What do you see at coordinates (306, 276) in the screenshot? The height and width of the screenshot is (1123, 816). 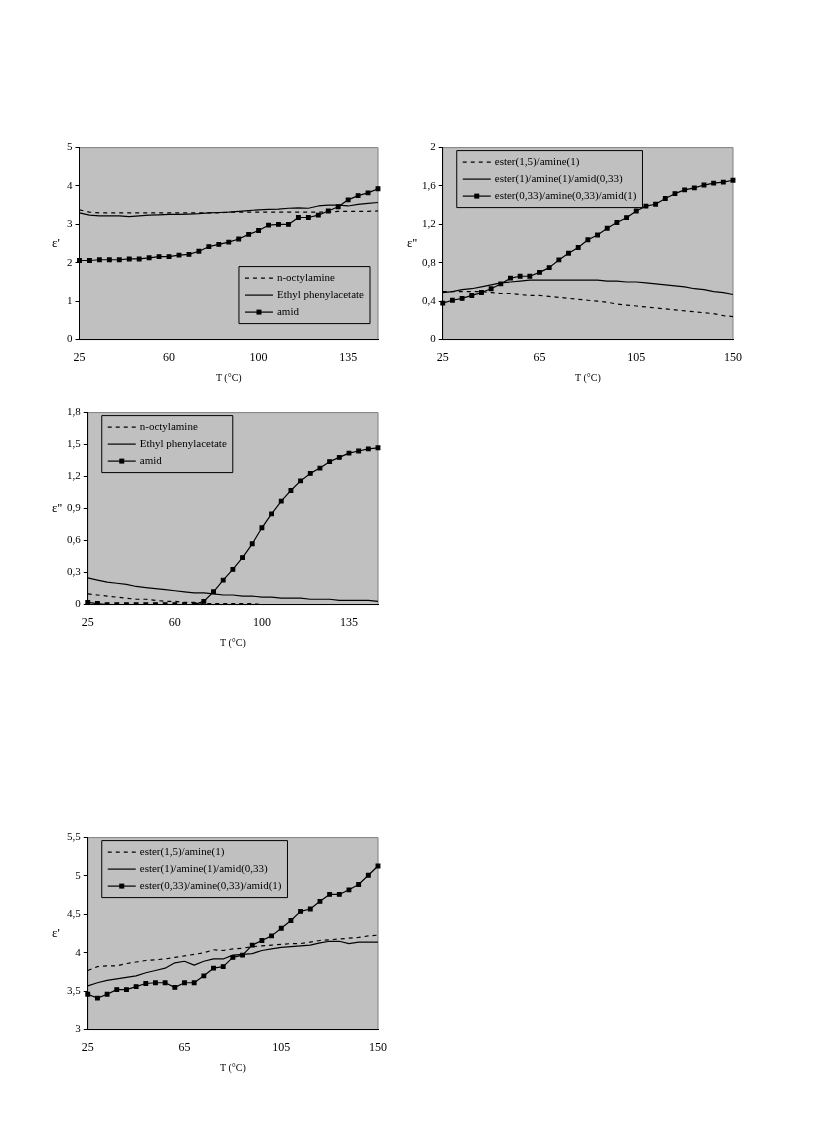 I see `legend-label: n-octylamine` at bounding box center [306, 276].